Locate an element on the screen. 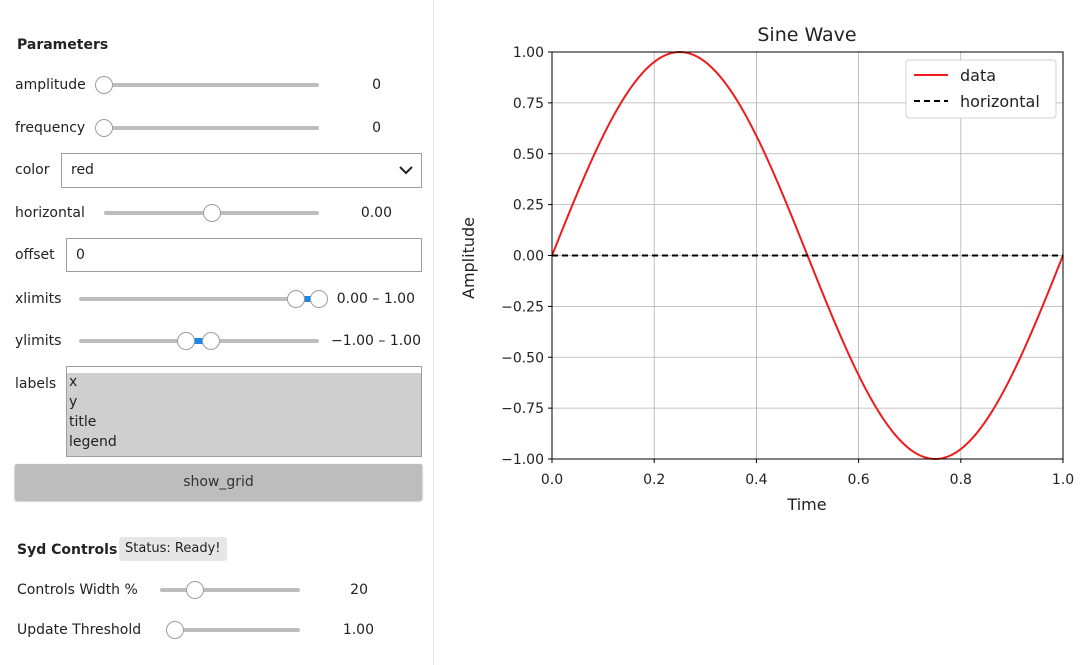 The image size is (1090, 665). labels-selected-background is located at coordinates (244, 414).